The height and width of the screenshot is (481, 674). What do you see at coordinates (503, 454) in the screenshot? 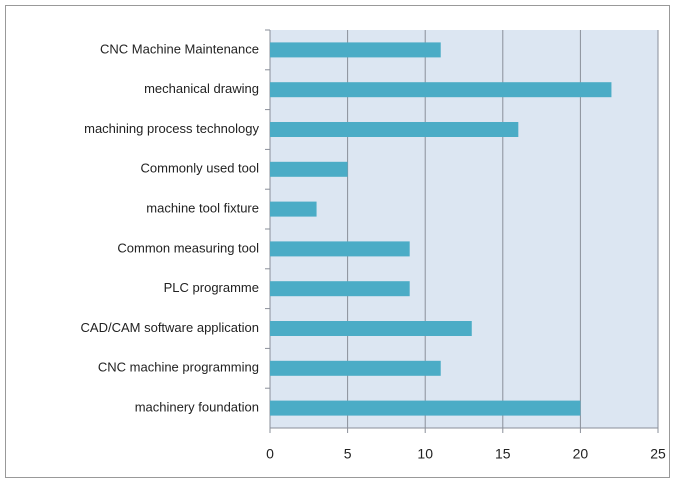
I see `x-tick-label: 15` at bounding box center [503, 454].